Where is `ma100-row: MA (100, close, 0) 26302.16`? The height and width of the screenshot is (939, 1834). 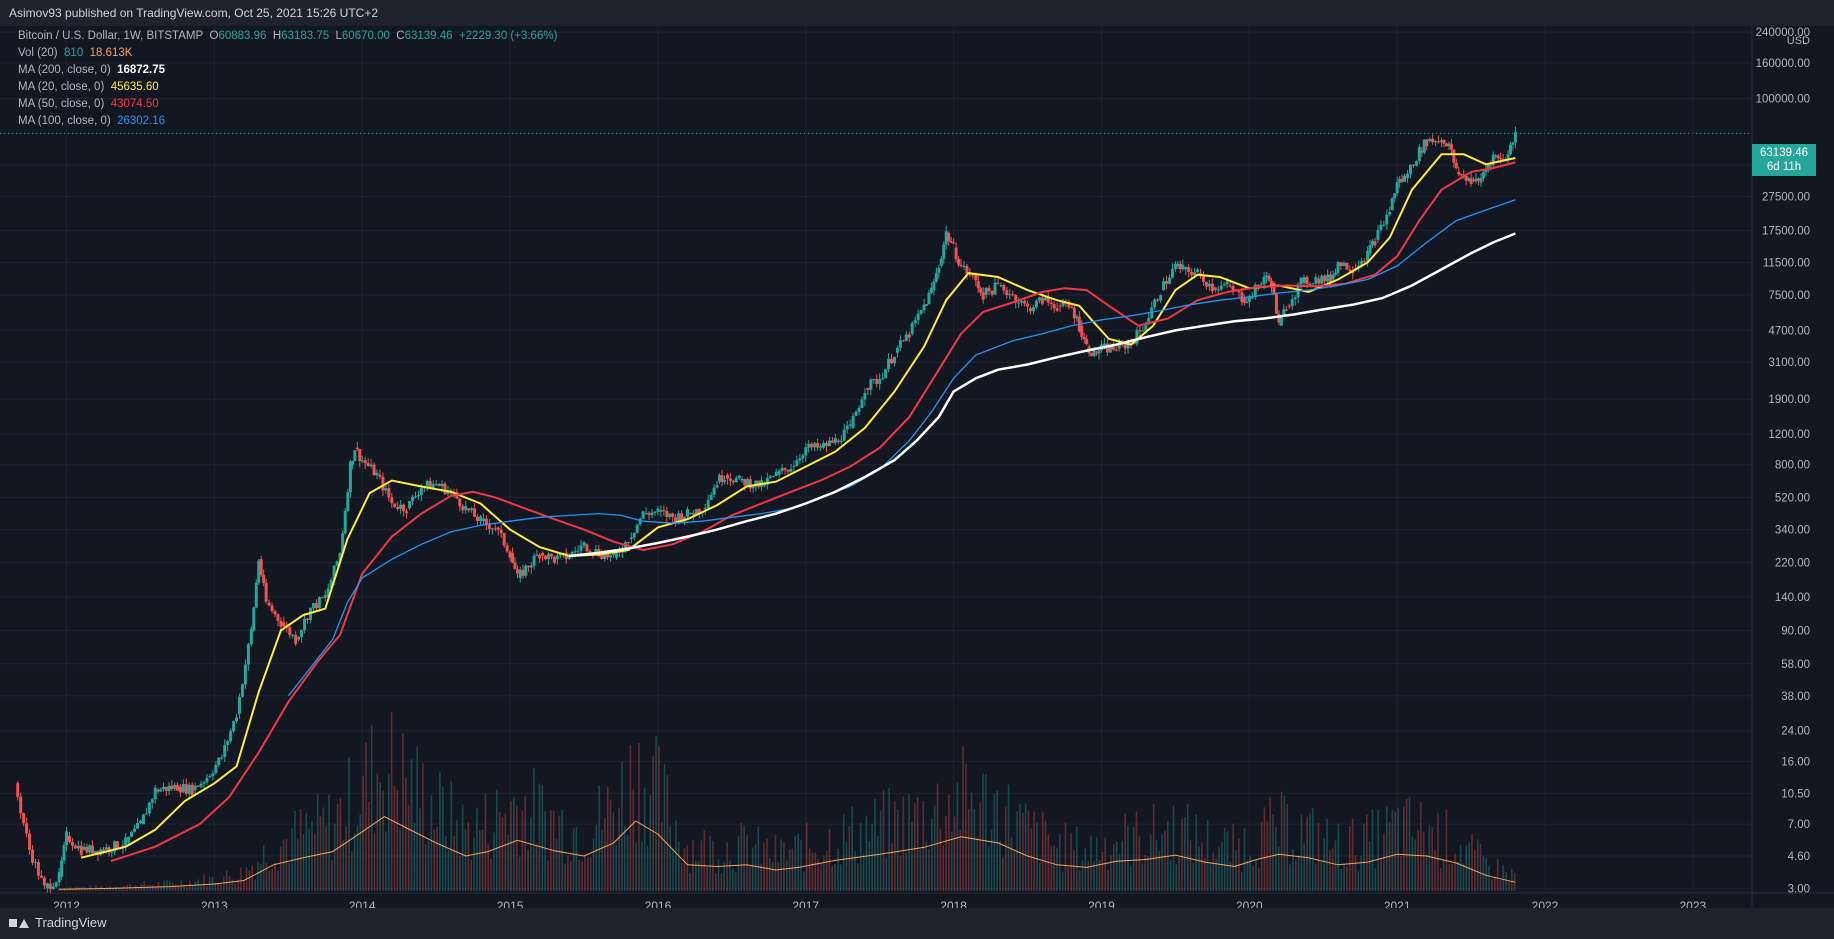
ma100-row: MA (100, close, 0) 26302.16 is located at coordinates (91, 121).